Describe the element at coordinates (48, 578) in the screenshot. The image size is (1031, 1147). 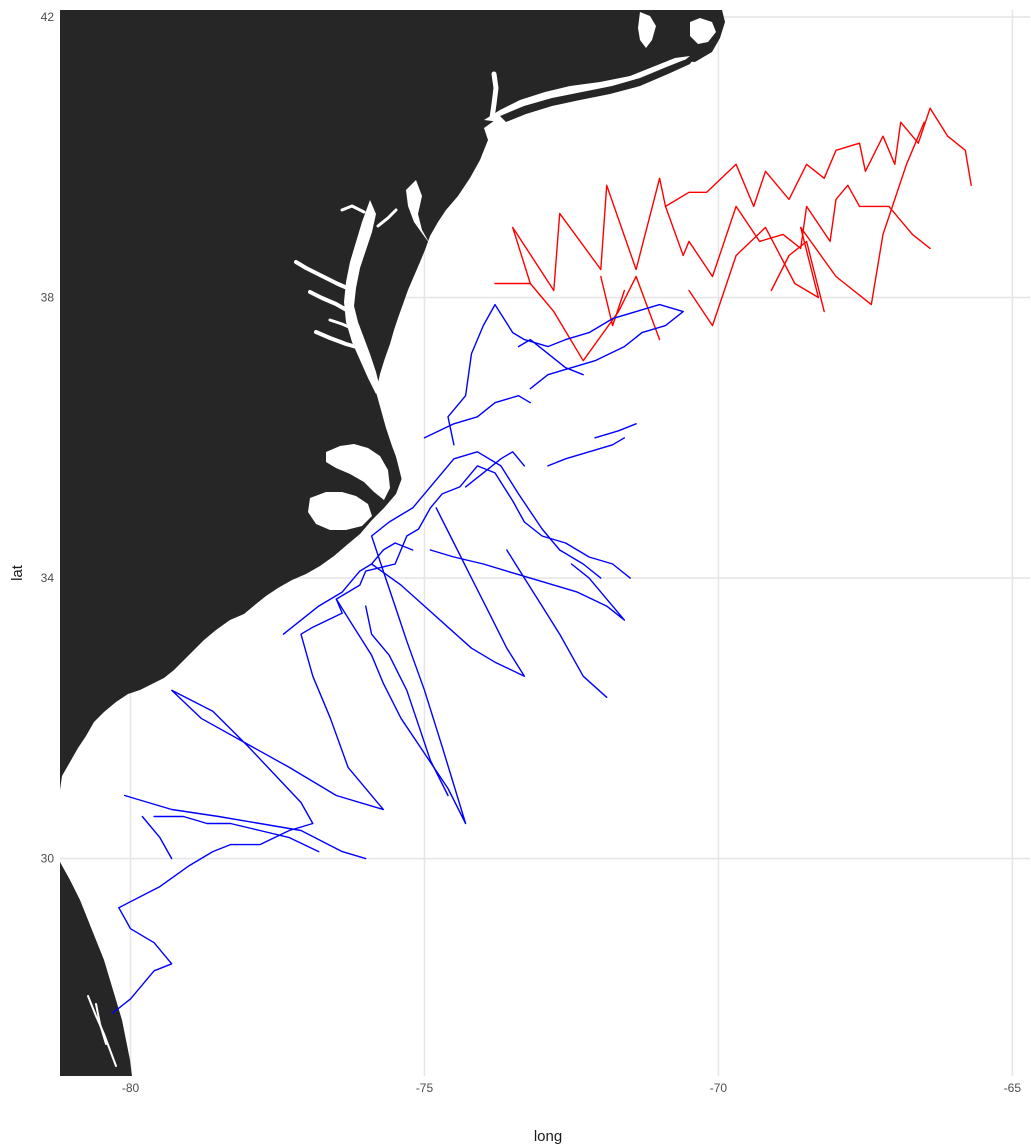
I see `y-tick-label: 34` at that location.